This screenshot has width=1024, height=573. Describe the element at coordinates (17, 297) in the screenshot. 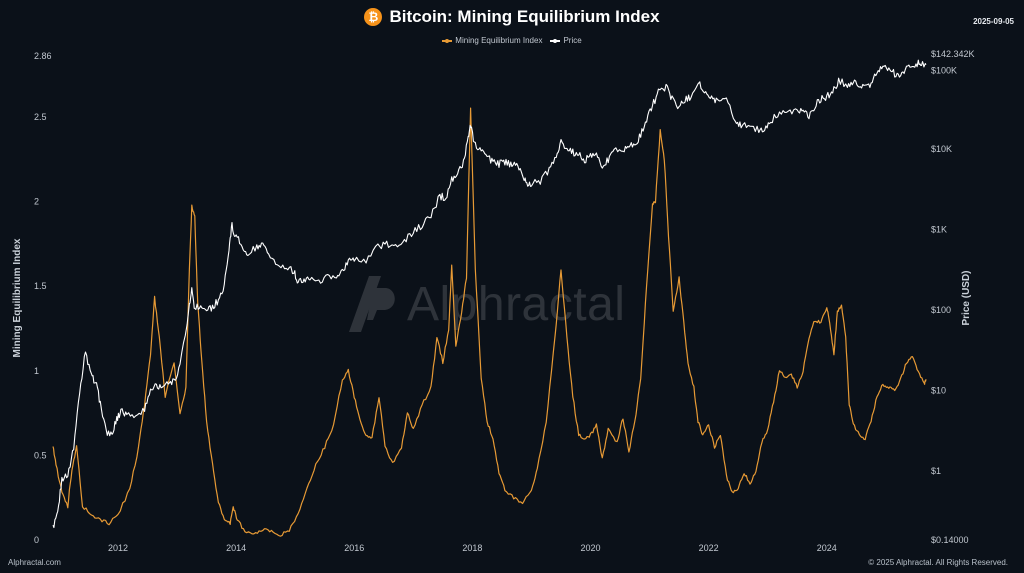

I see `y-left-axis-title: Mining Equilibrium Index` at that location.